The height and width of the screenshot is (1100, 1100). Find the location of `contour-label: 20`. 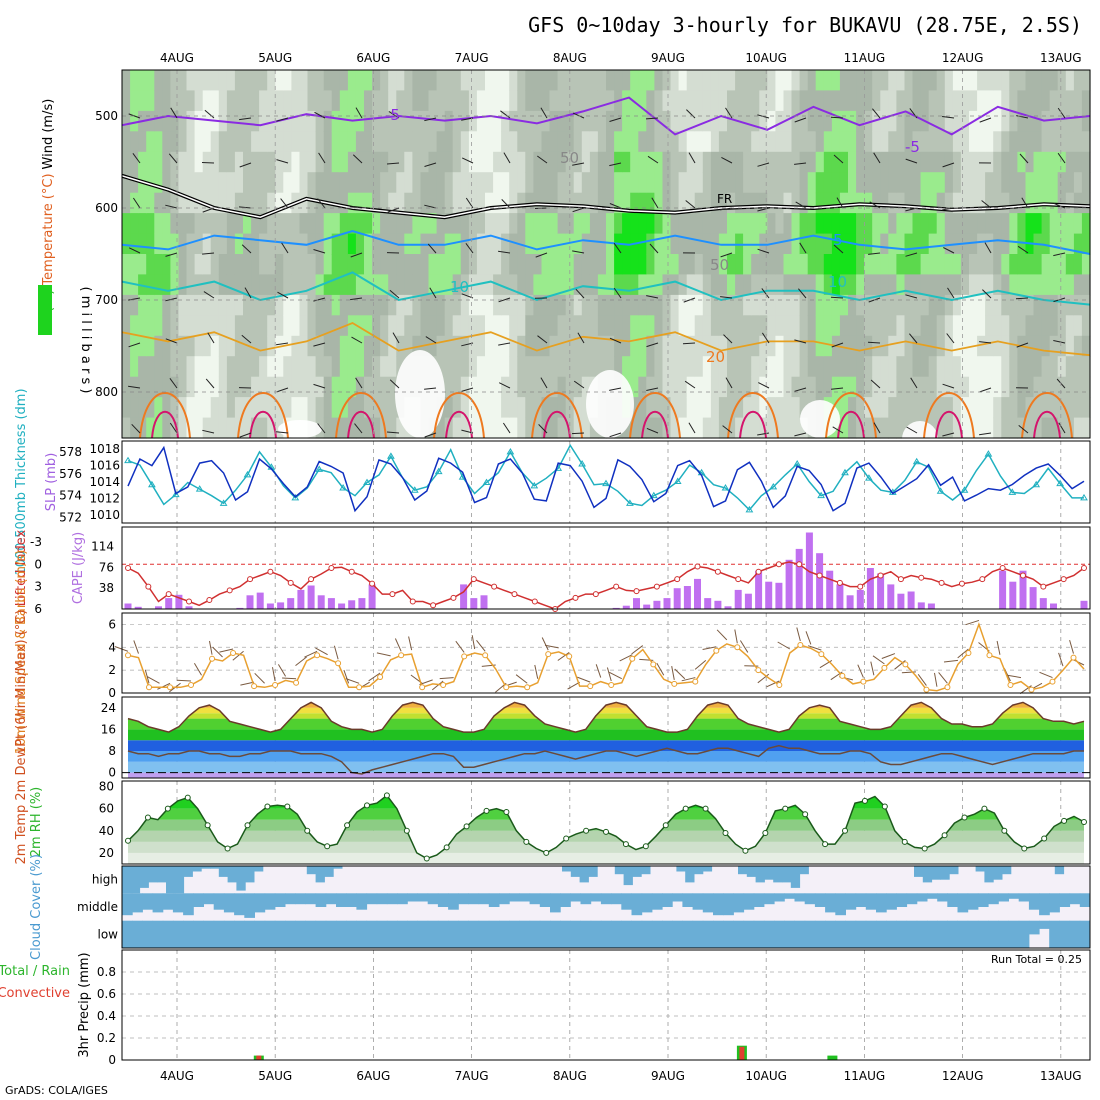

contour-label: 20 is located at coordinates (715, 357).